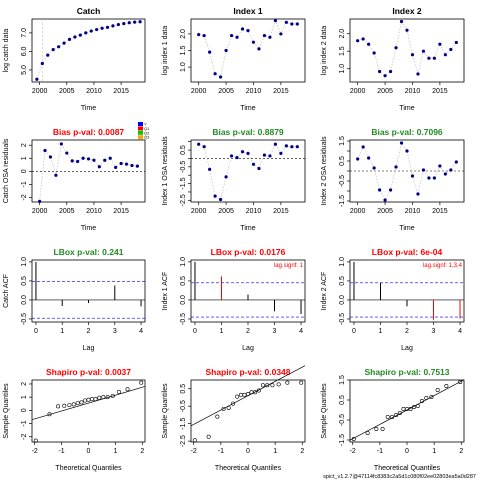 This screenshot has height=480, width=480. What do you see at coordinates (183, 183) in the screenshot?
I see `y-tick-label: -1.5` at bounding box center [183, 183].